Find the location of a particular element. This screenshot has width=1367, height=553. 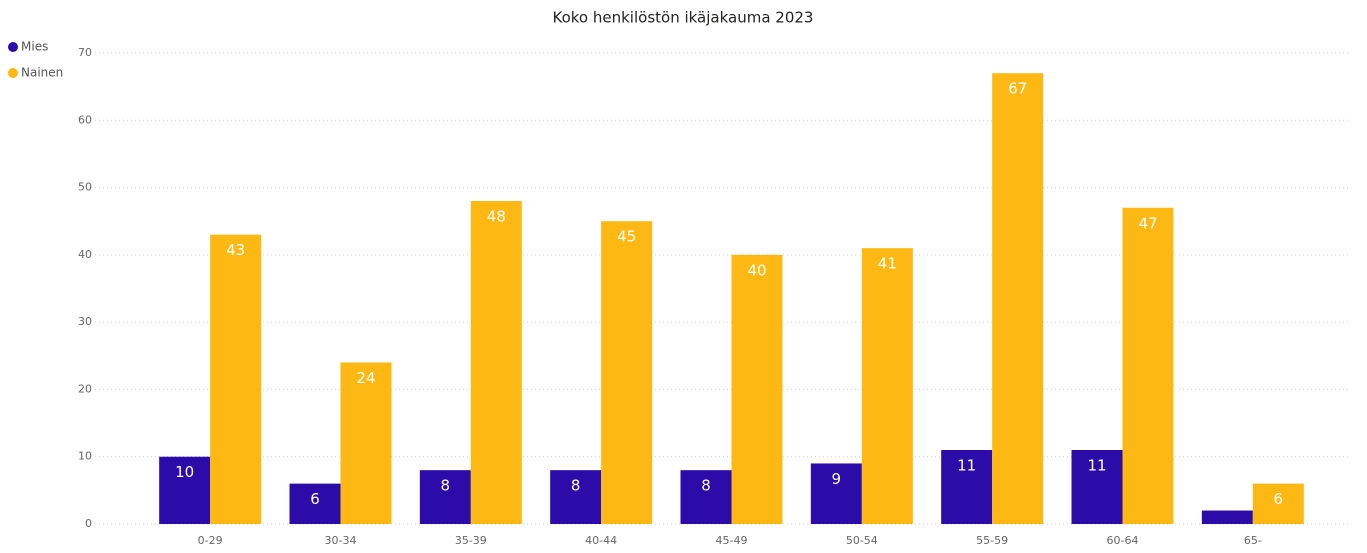

x-tick-label: 50-54 is located at coordinates (862, 540).